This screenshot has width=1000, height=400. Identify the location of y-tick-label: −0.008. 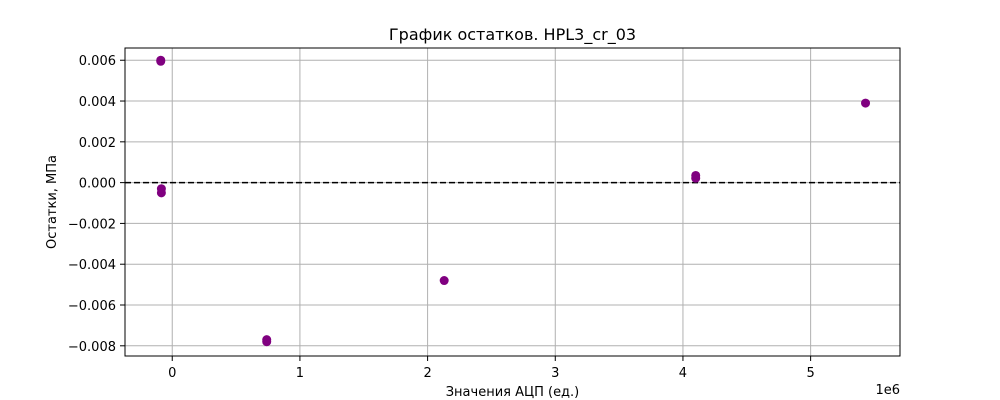
(92, 347).